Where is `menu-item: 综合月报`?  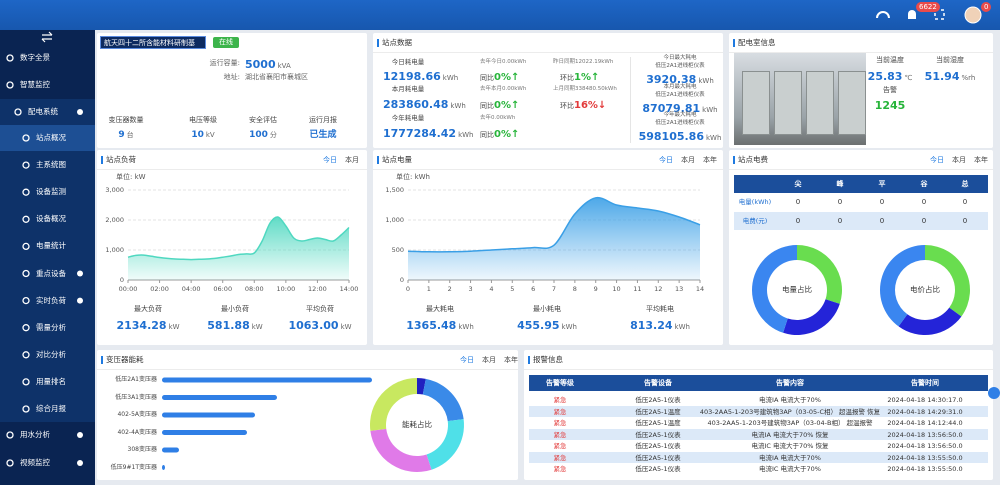 menu-item: 综合月报 is located at coordinates (51, 408).